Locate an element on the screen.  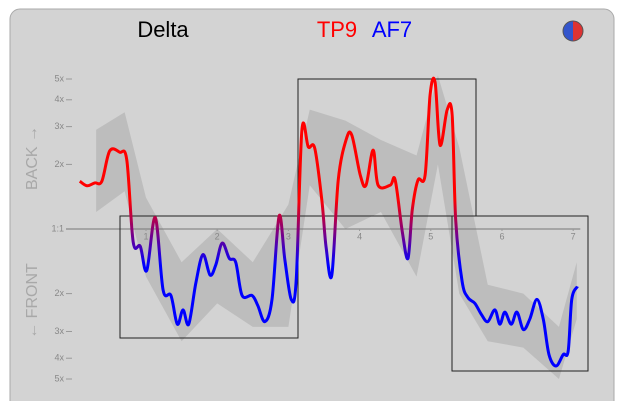
y-tick-label: 1:1 is located at coordinates (57, 228).